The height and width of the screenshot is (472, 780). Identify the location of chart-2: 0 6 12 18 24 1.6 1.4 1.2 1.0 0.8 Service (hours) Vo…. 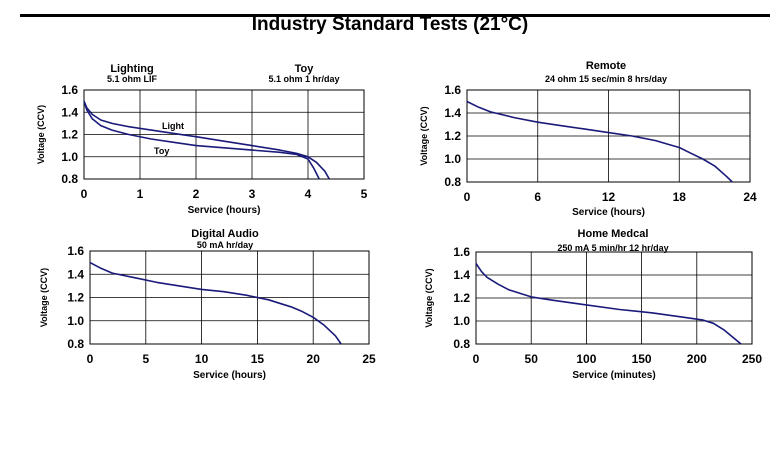
(588, 139).